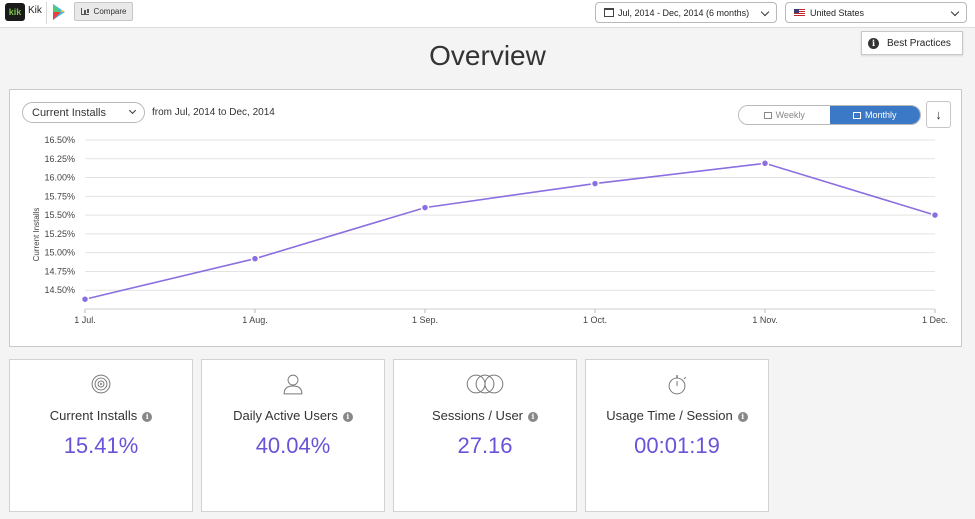 The image size is (975, 519). What do you see at coordinates (255, 320) in the screenshot?
I see `x-tick-label: 1 Aug.` at bounding box center [255, 320].